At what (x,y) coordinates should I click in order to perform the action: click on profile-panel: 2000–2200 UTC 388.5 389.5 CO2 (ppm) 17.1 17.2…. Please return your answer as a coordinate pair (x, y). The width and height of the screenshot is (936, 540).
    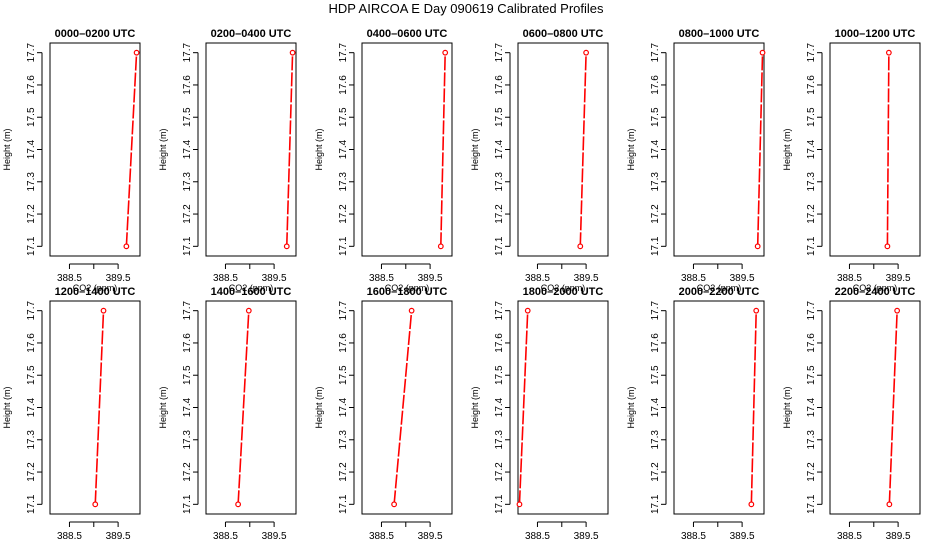
    Looking at the image, I should click on (695, 413).